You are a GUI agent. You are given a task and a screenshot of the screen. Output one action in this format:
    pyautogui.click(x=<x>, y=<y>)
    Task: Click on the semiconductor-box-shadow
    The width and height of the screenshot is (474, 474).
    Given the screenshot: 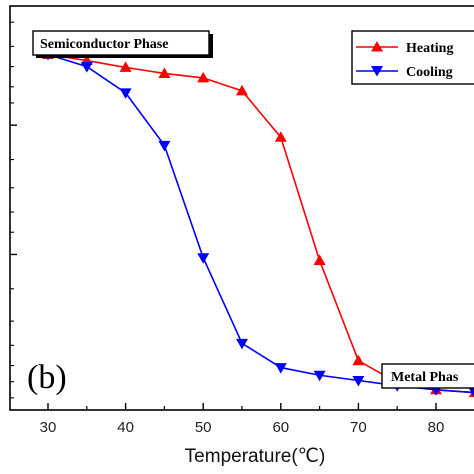 What is the action you would take?
    pyautogui.click(x=211, y=46)
    